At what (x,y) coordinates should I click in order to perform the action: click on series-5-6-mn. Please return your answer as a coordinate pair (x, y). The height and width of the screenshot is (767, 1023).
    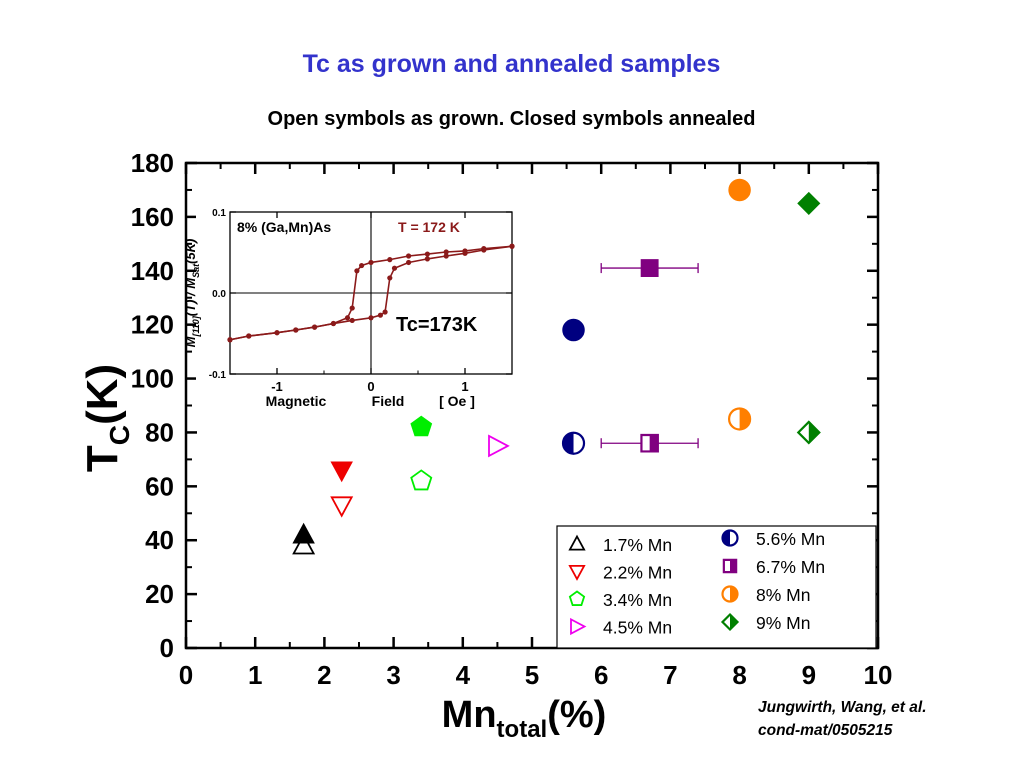
    Looking at the image, I should click on (573, 386).